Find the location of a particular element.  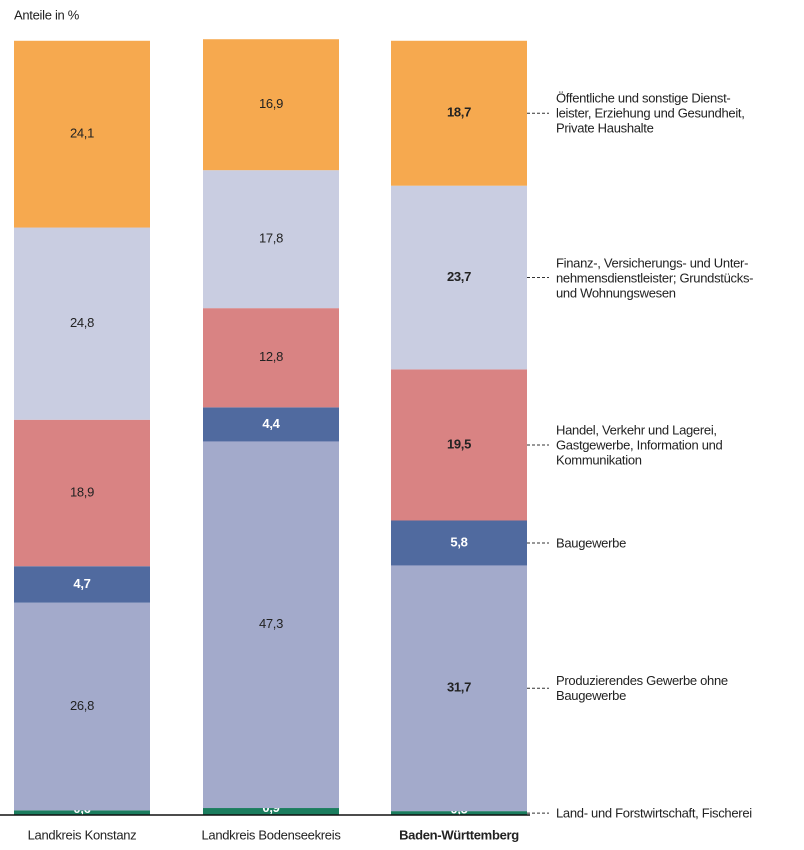

value-label: 5,8 is located at coordinates (458, 541).